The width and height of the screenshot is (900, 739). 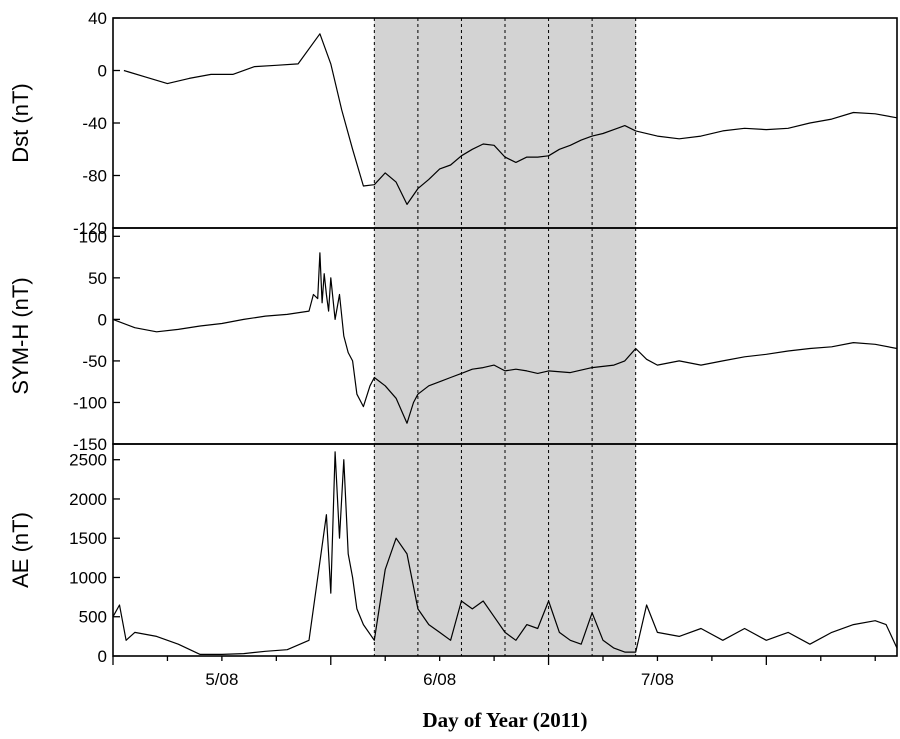 I want to click on y-tick-label: 2000, so click(x=88, y=499).